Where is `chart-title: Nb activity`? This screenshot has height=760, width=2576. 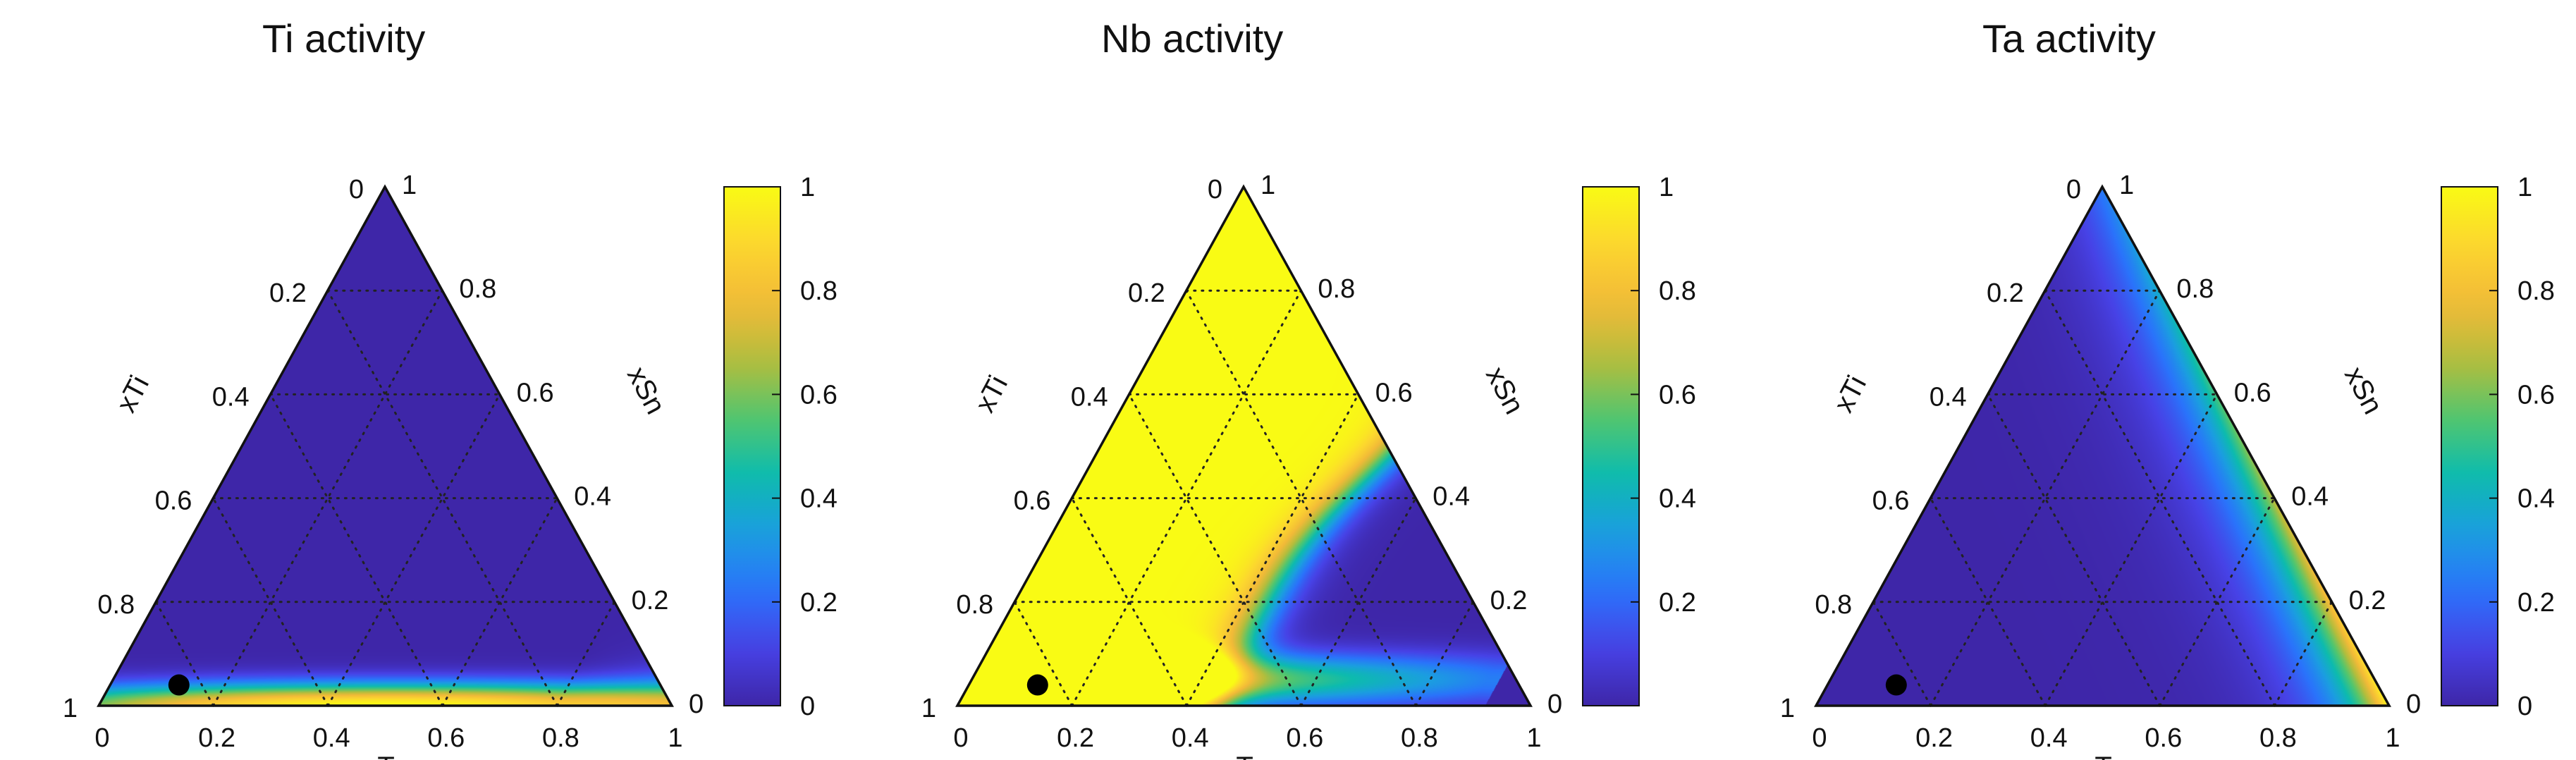
chart-title: Nb activity is located at coordinates (1192, 38).